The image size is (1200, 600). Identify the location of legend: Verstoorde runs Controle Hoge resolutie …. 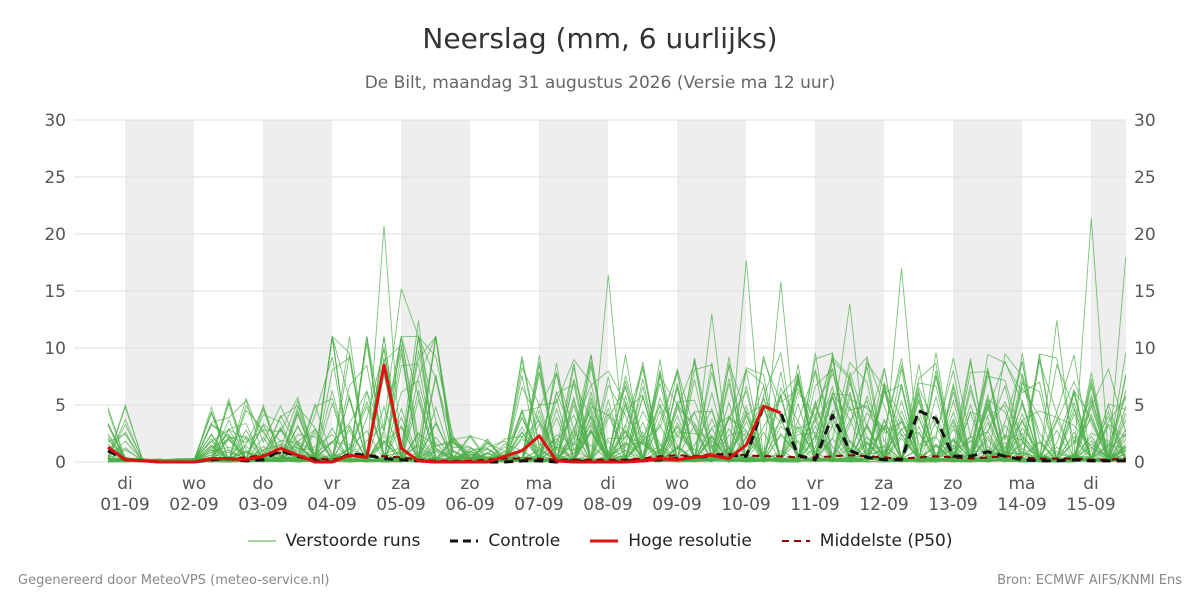
(600, 541).